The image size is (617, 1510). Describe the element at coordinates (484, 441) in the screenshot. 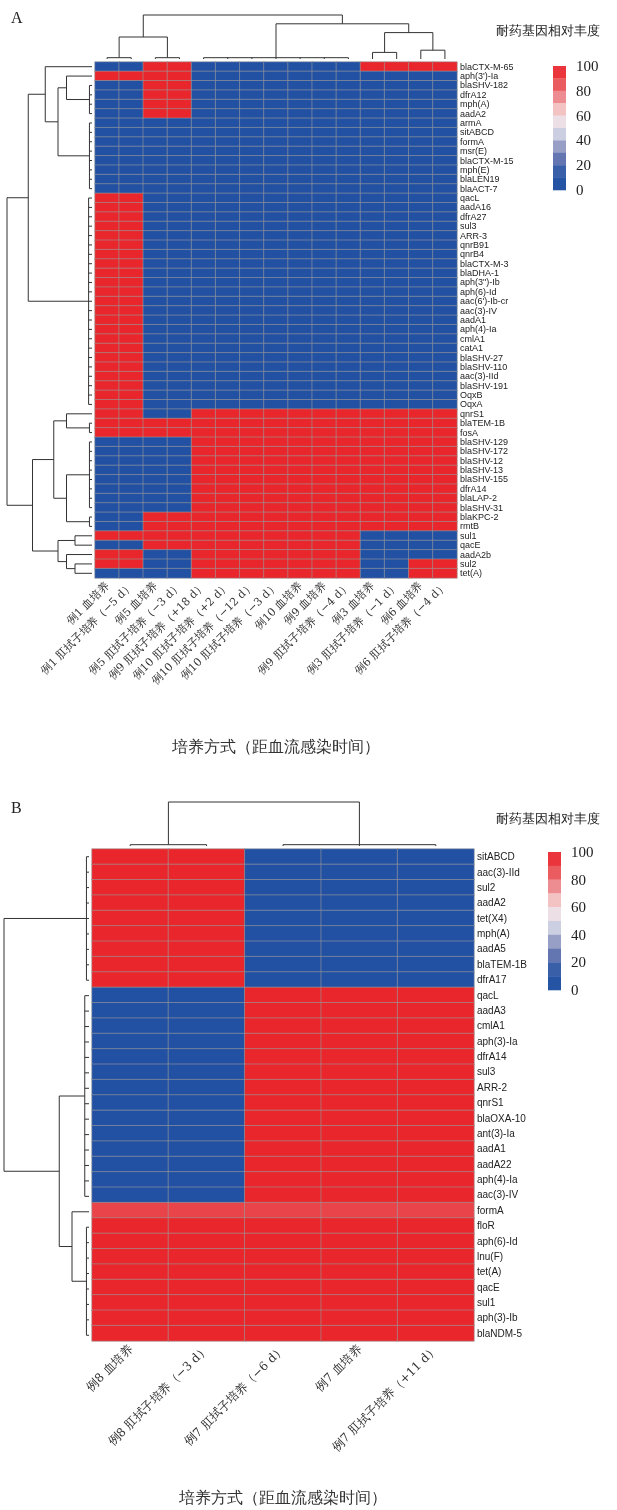

I see `y-tick-label: blaSHV-129` at that location.